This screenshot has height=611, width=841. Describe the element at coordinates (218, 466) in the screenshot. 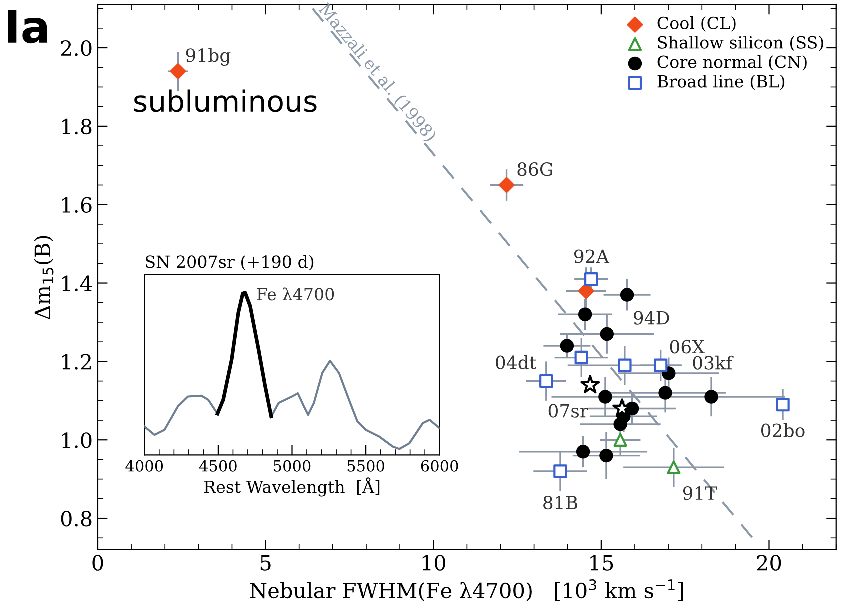

I see `x-tick-label: 4500` at that location.